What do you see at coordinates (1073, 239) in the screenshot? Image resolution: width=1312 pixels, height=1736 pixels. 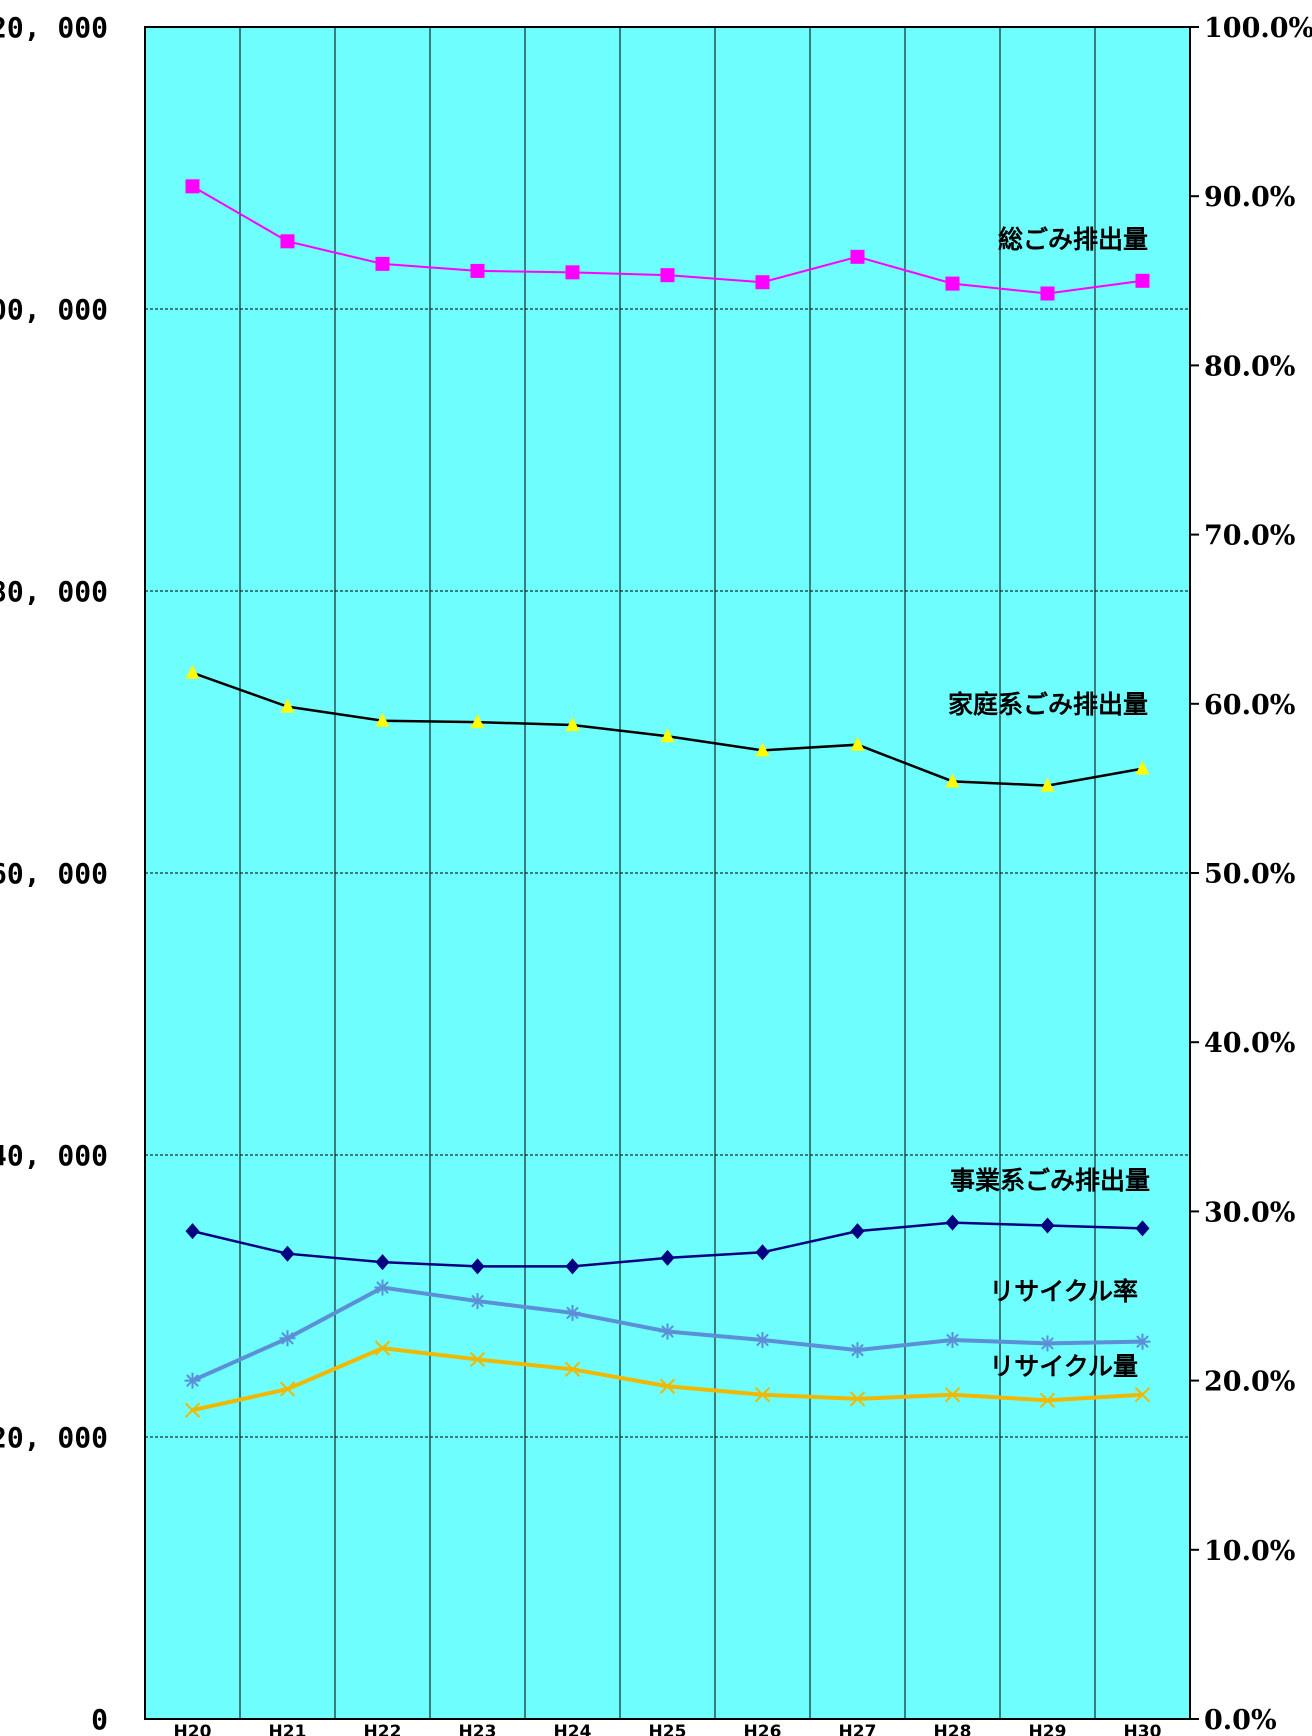 I see `series-label: 総ごみ排出量` at bounding box center [1073, 239].